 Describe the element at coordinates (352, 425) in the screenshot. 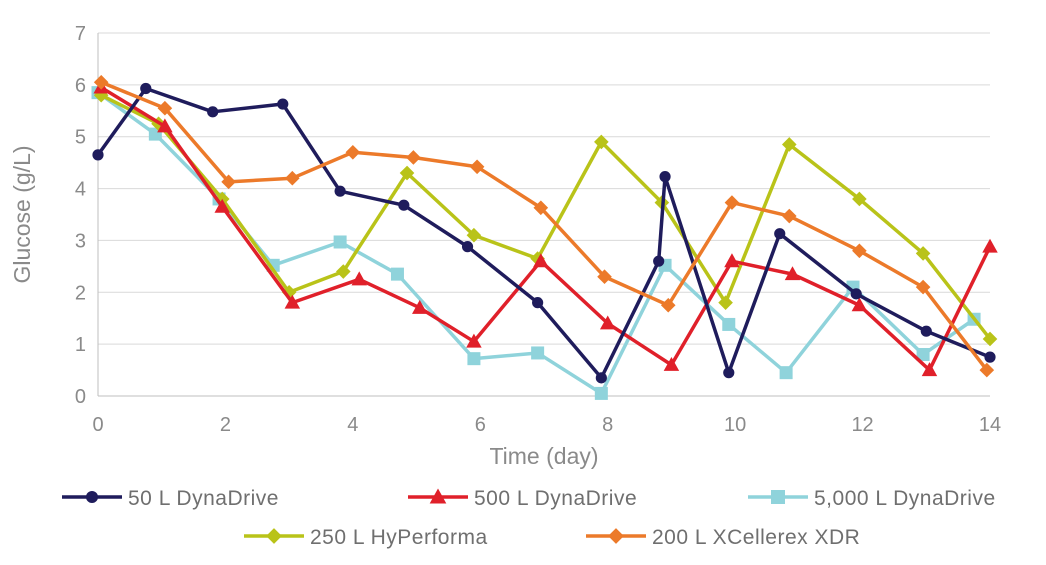

I see `x-tick-label: 4` at that location.